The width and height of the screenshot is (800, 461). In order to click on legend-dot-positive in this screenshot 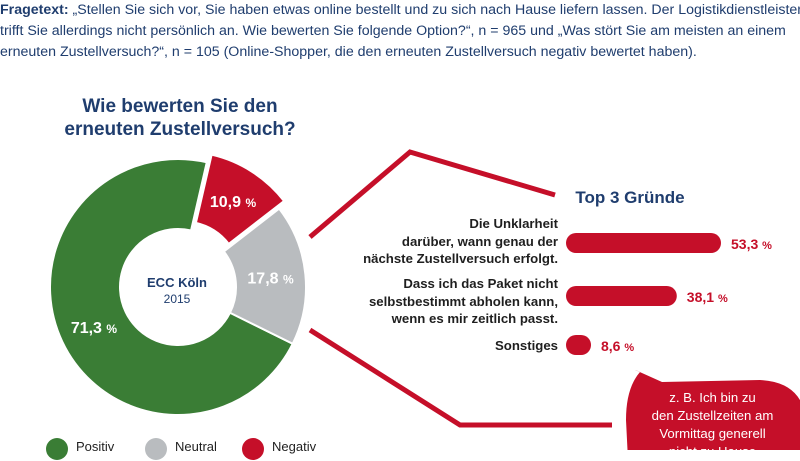, I will do `click(57, 449)`.